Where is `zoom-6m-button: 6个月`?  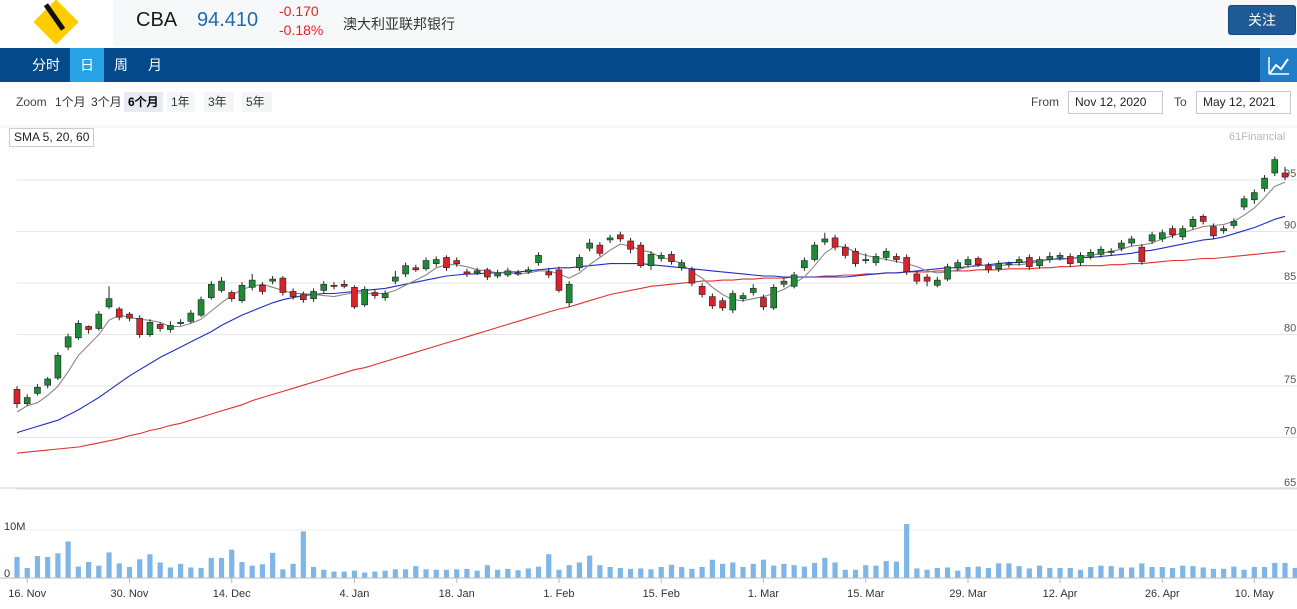
zoom-6m-button: 6个月 is located at coordinates (143, 102).